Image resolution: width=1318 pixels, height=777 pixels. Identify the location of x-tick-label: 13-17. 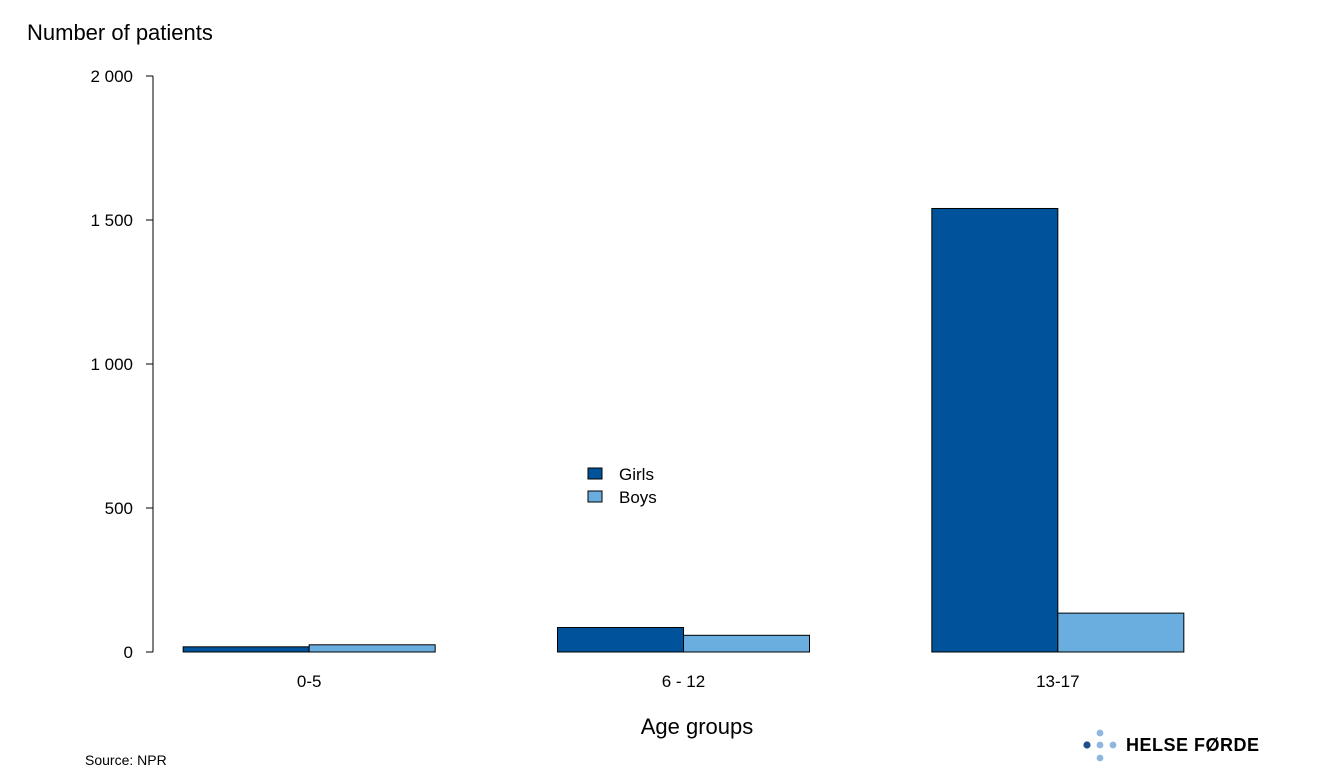
(1057, 681).